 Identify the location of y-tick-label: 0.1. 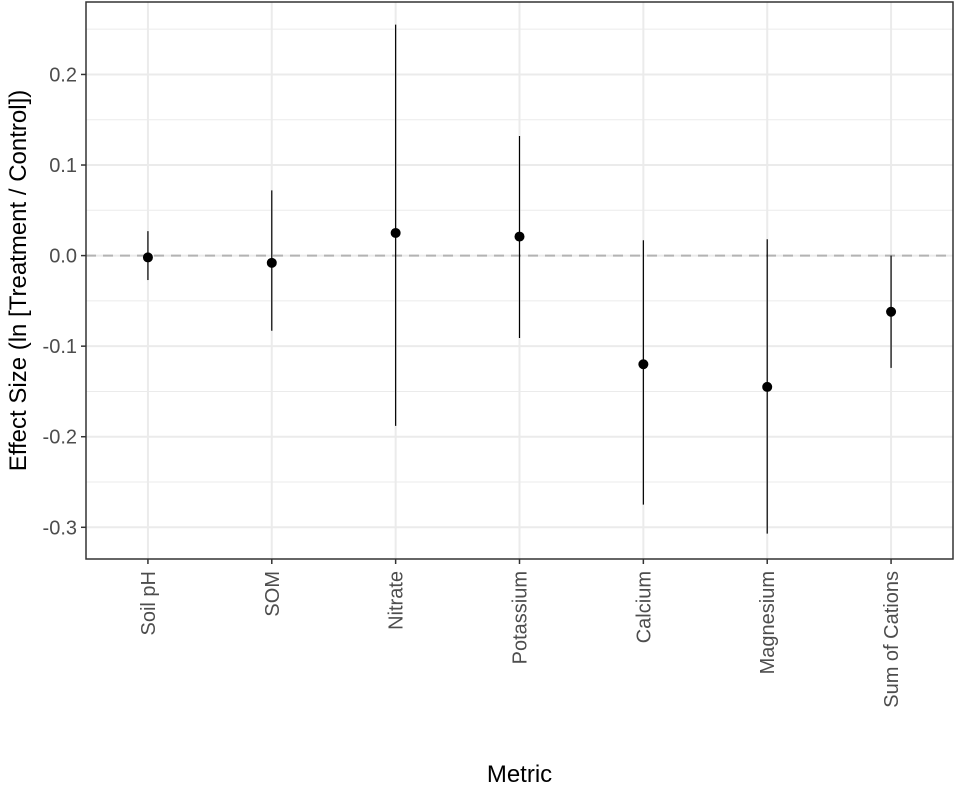
(63, 166).